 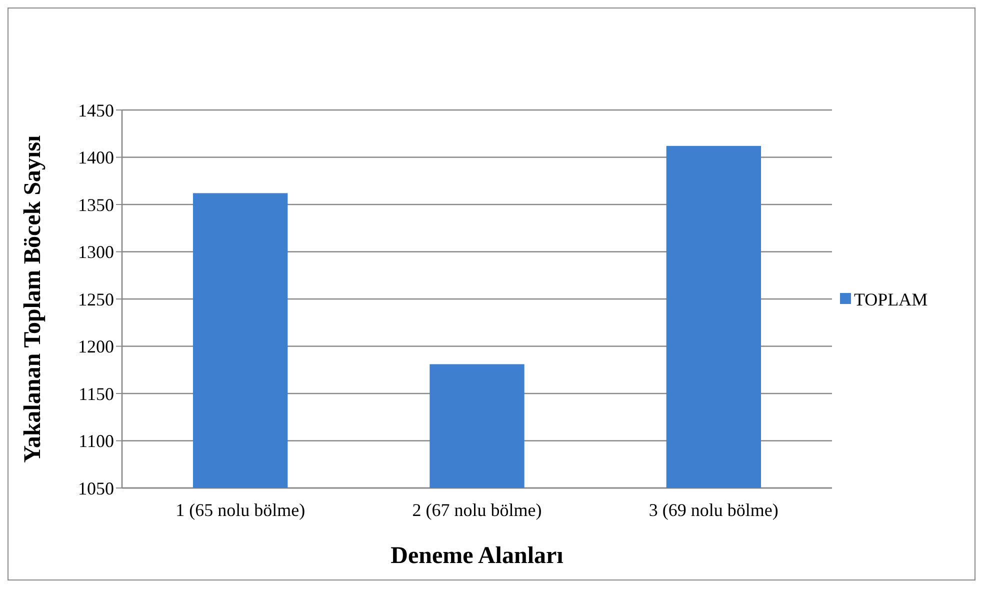 I want to click on y-tick-label: 1150, so click(x=96, y=394).